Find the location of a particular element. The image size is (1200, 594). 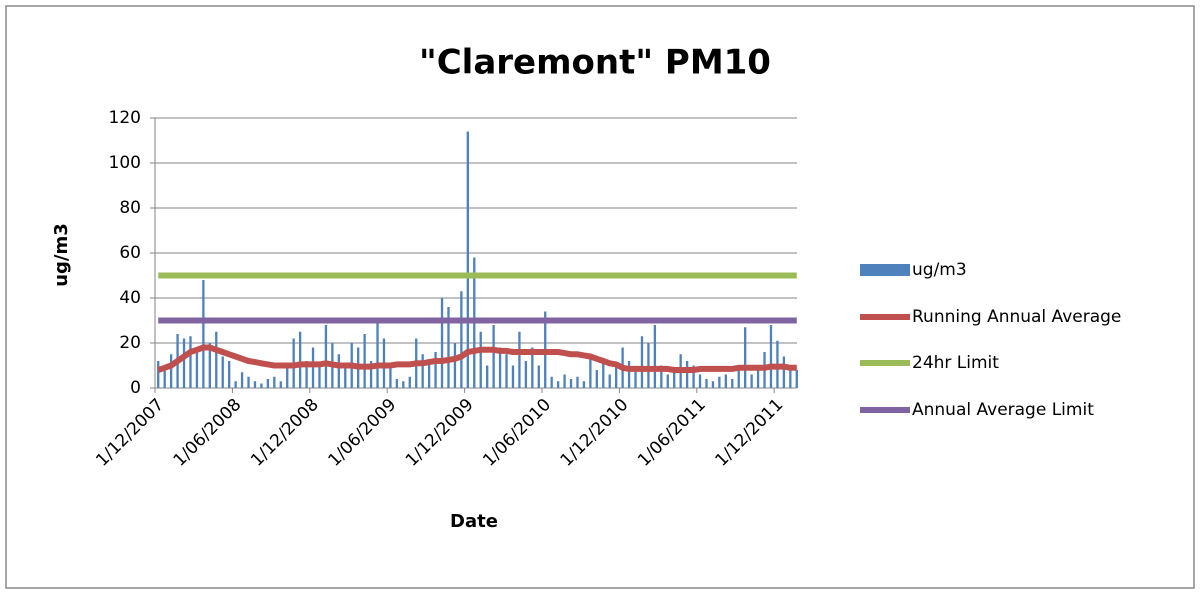

y-tick-label: 120 is located at coordinates (125, 118).